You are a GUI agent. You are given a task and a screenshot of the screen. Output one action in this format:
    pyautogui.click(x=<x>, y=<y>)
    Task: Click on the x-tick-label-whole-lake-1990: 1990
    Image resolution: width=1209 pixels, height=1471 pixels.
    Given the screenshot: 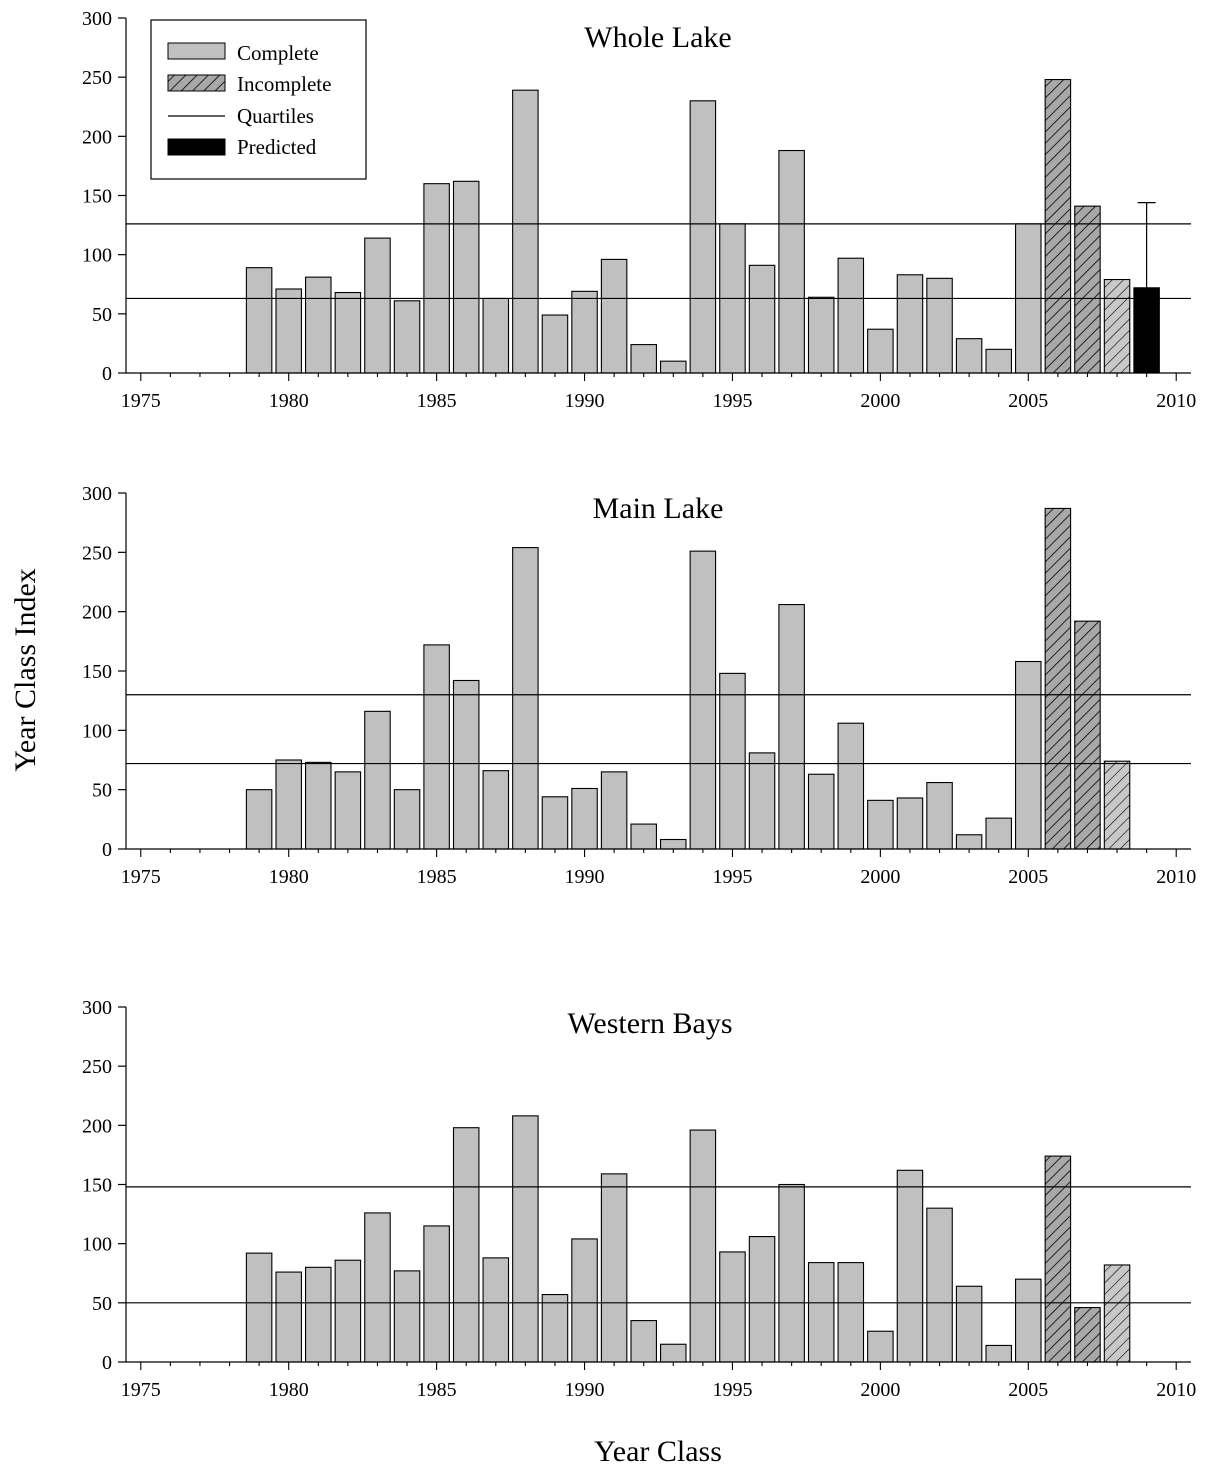 What is the action you would take?
    pyautogui.click(x=585, y=401)
    